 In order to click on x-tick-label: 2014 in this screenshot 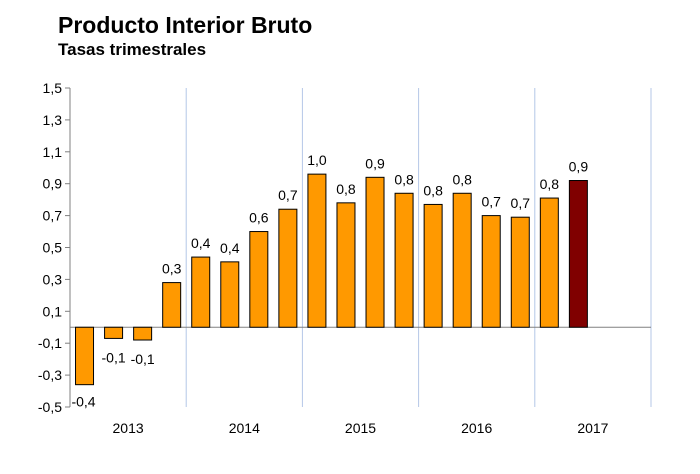, I will do `click(244, 428)`.